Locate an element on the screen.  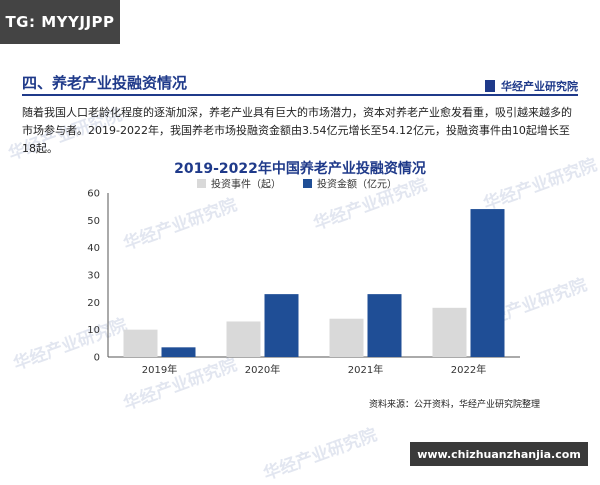
brand-logo: 华经产业研究院 is located at coordinates (531, 86).